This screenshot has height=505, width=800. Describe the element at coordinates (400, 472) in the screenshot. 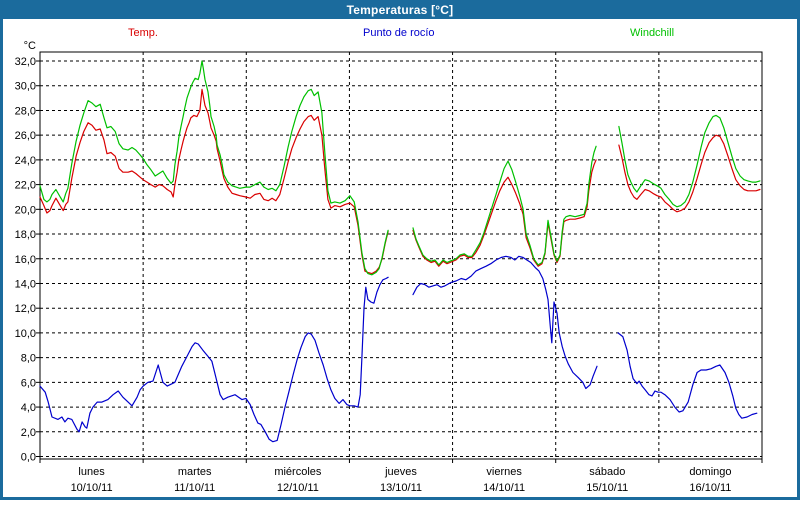

I see `x-day-label: jueves` at that location.